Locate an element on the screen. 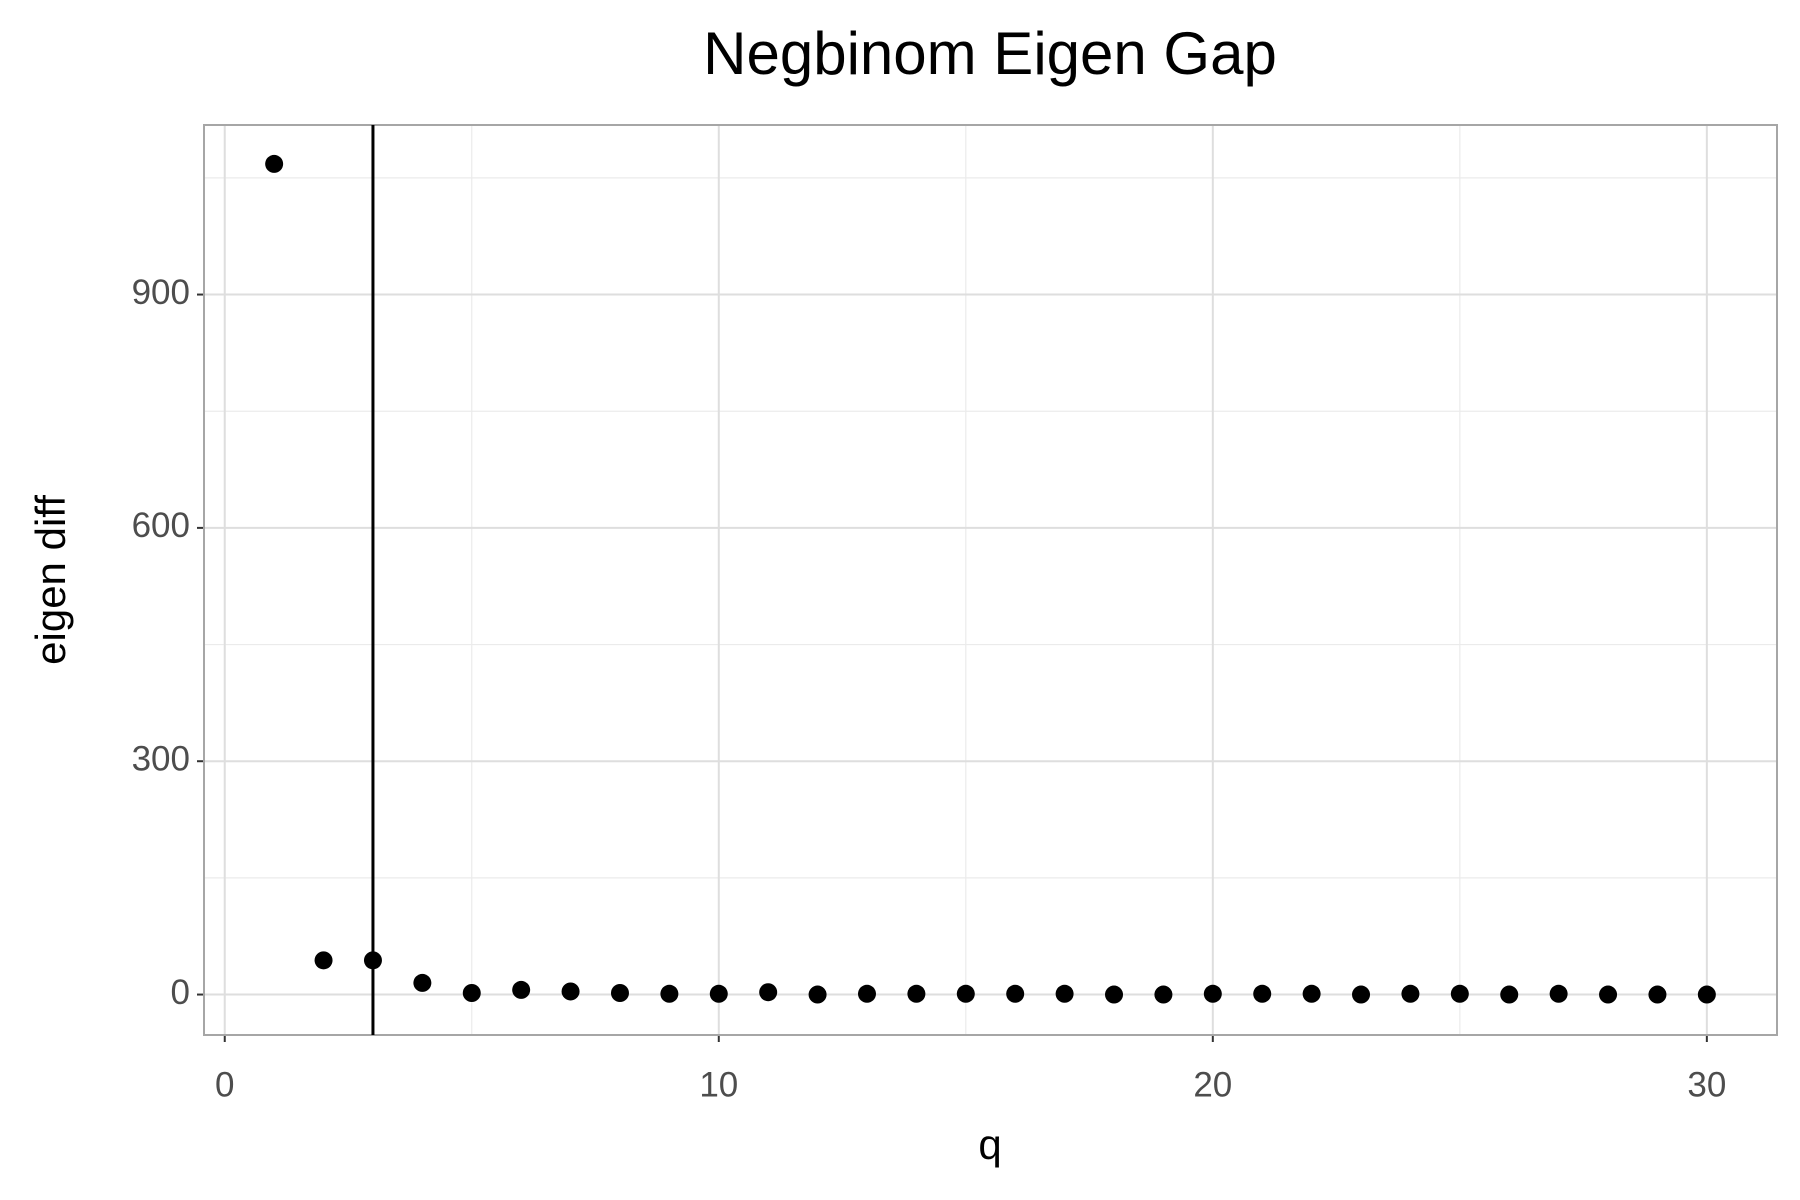  y-tick-label: 300 is located at coordinates (161, 758).